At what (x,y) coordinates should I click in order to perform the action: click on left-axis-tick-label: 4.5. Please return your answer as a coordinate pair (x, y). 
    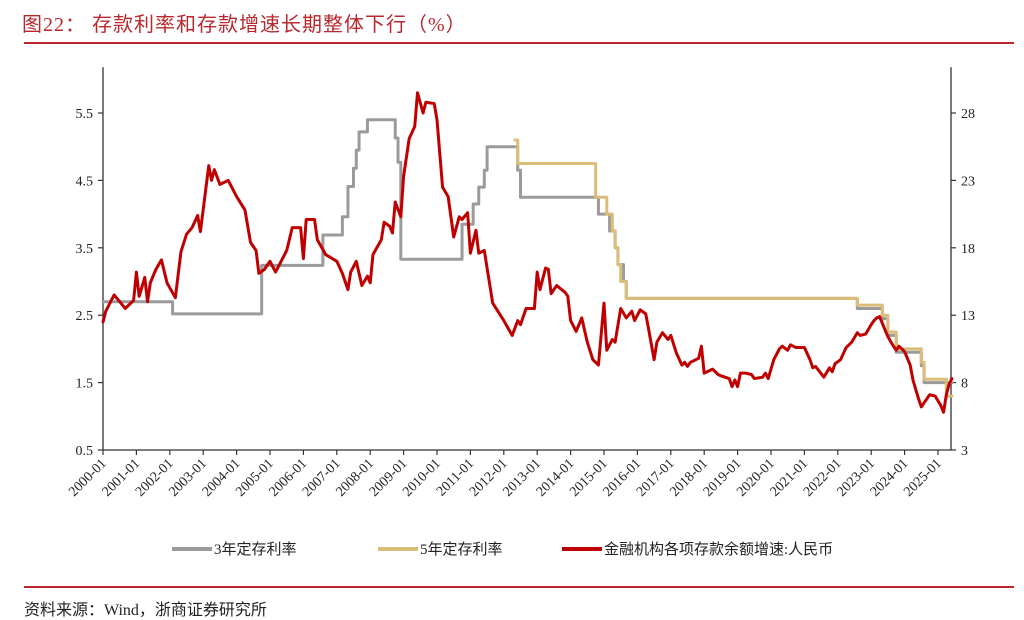
    Looking at the image, I should click on (85, 181).